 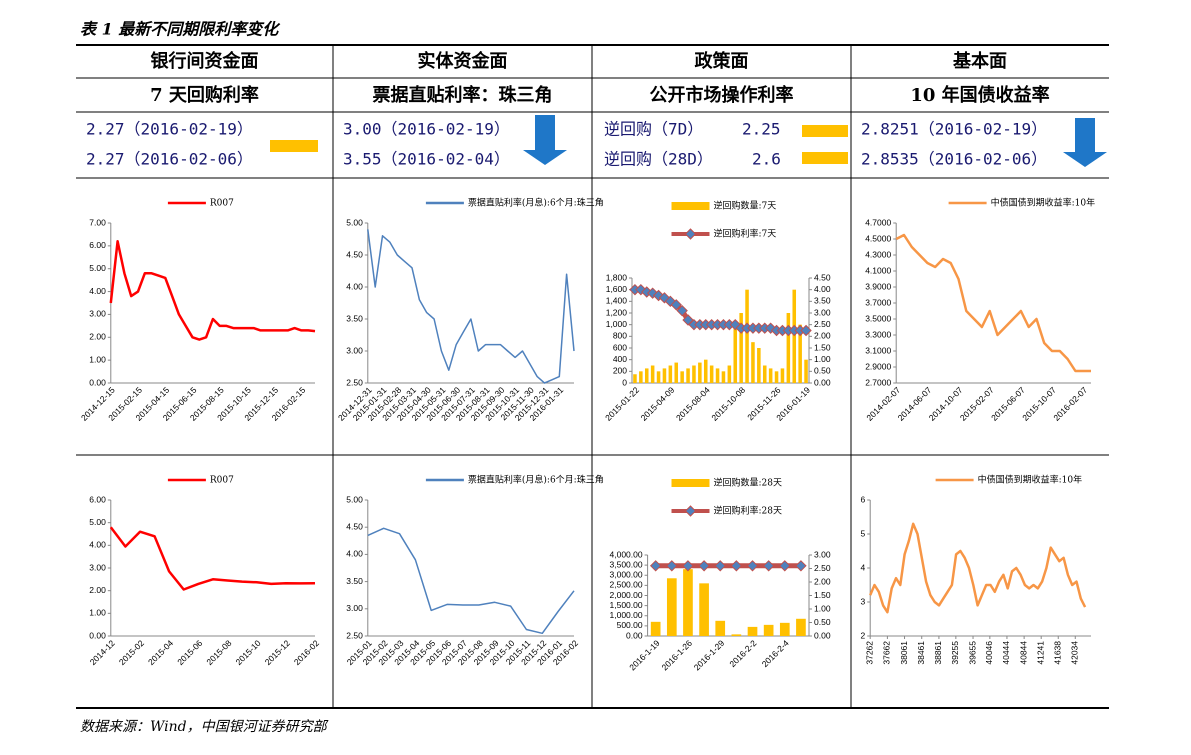 I want to click on y-tick-label: 4.7000, so click(x=878, y=222).